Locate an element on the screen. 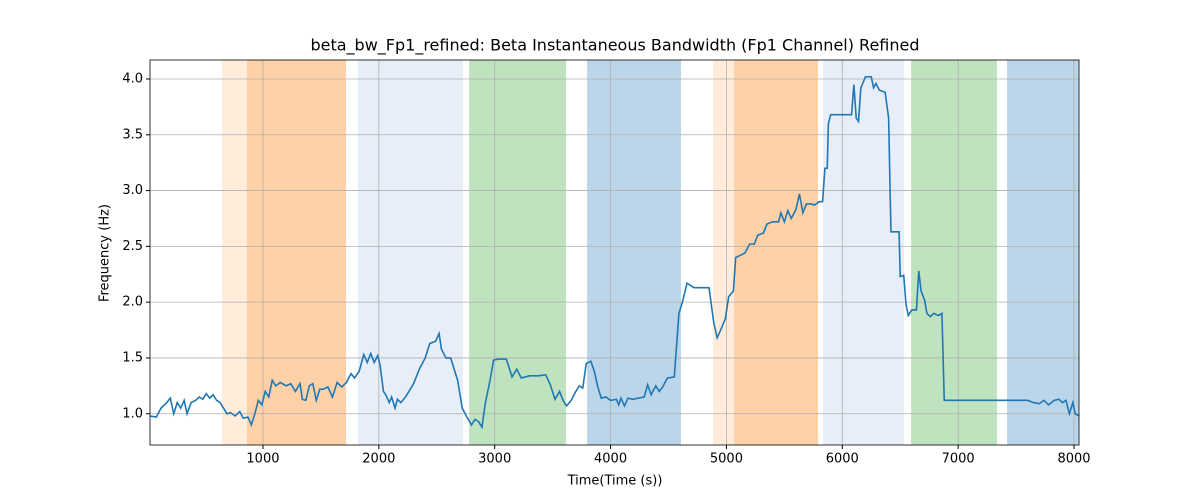  x-tick-label: 6000 is located at coordinates (842, 459).